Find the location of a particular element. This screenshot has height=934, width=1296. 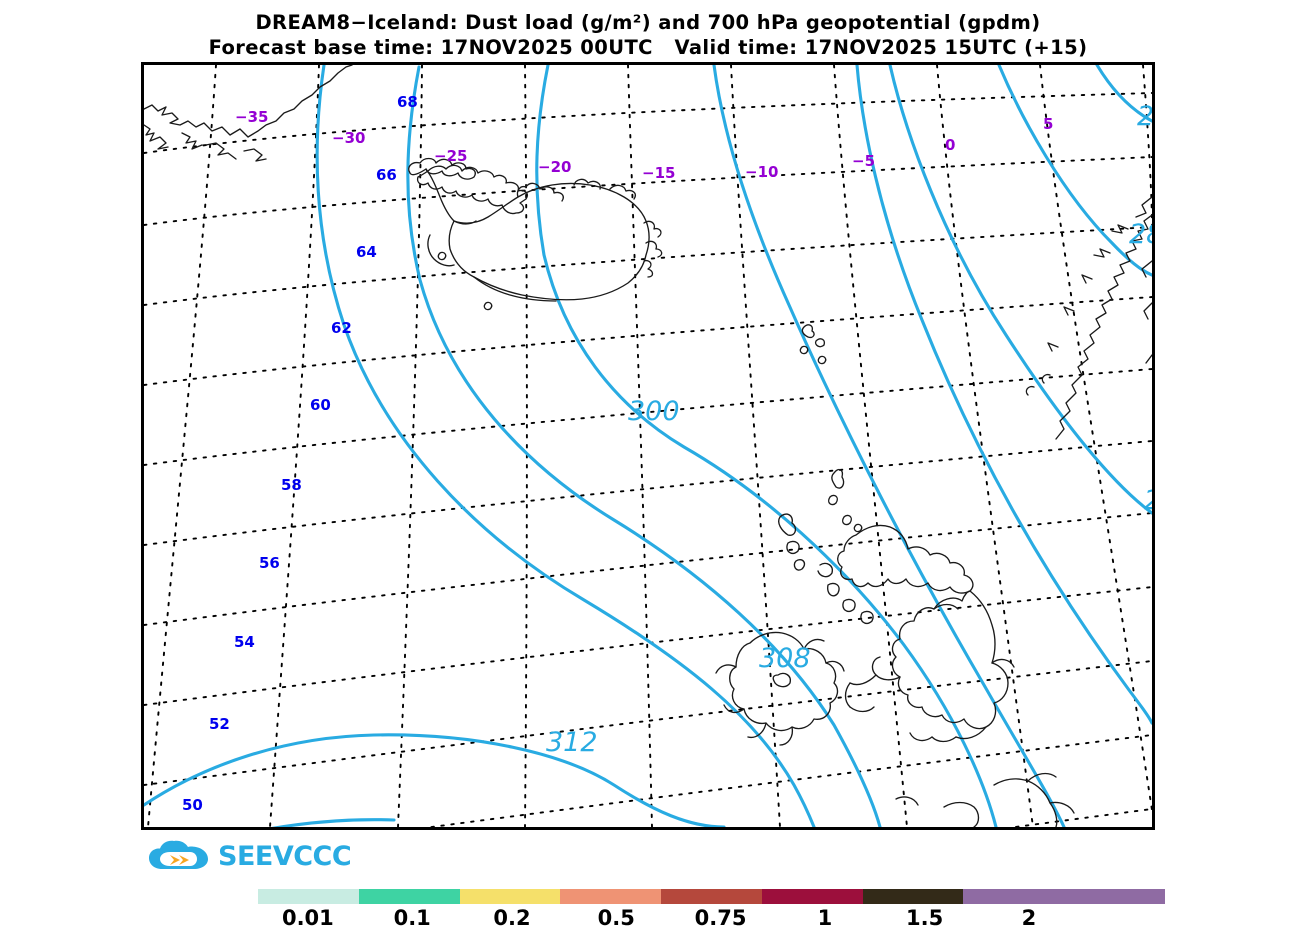

colorbar-tick: 1.5 is located at coordinates (925, 918).